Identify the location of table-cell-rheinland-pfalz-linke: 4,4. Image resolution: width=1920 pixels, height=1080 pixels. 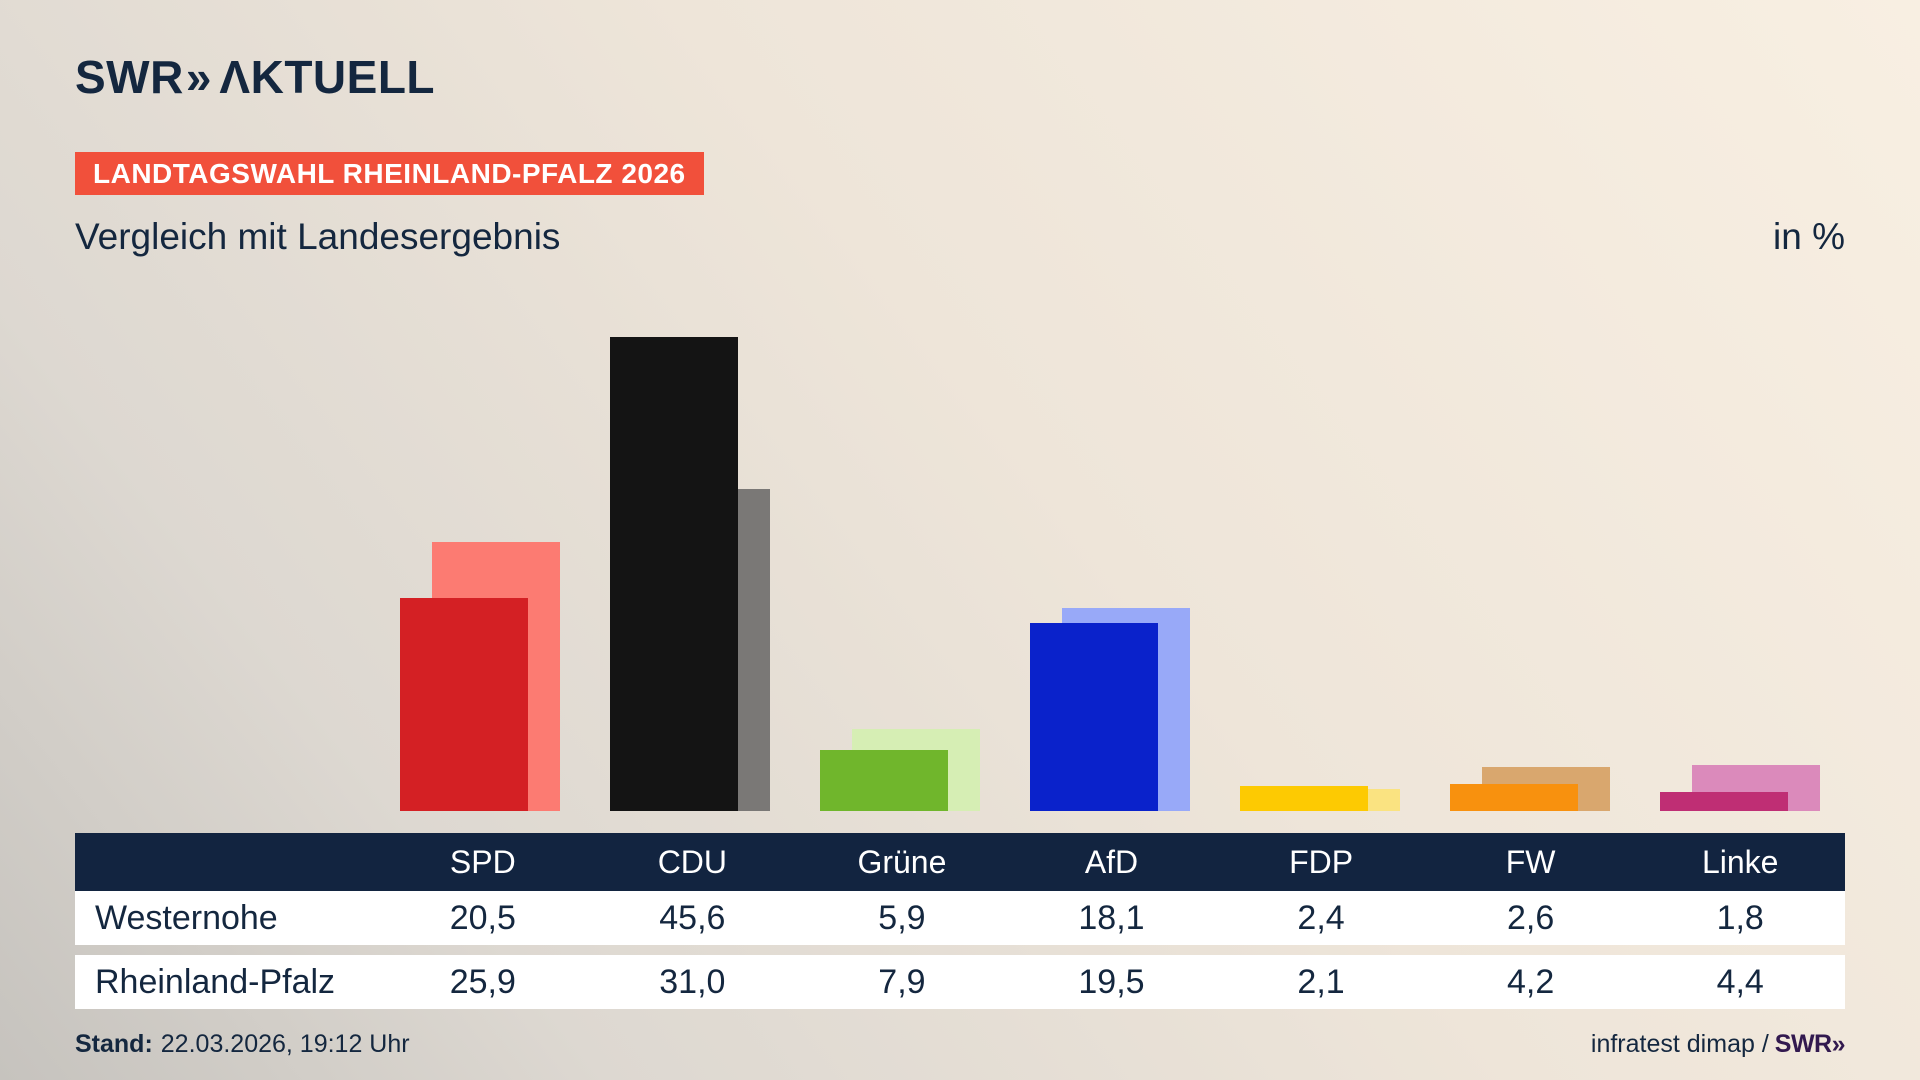
(1740, 981).